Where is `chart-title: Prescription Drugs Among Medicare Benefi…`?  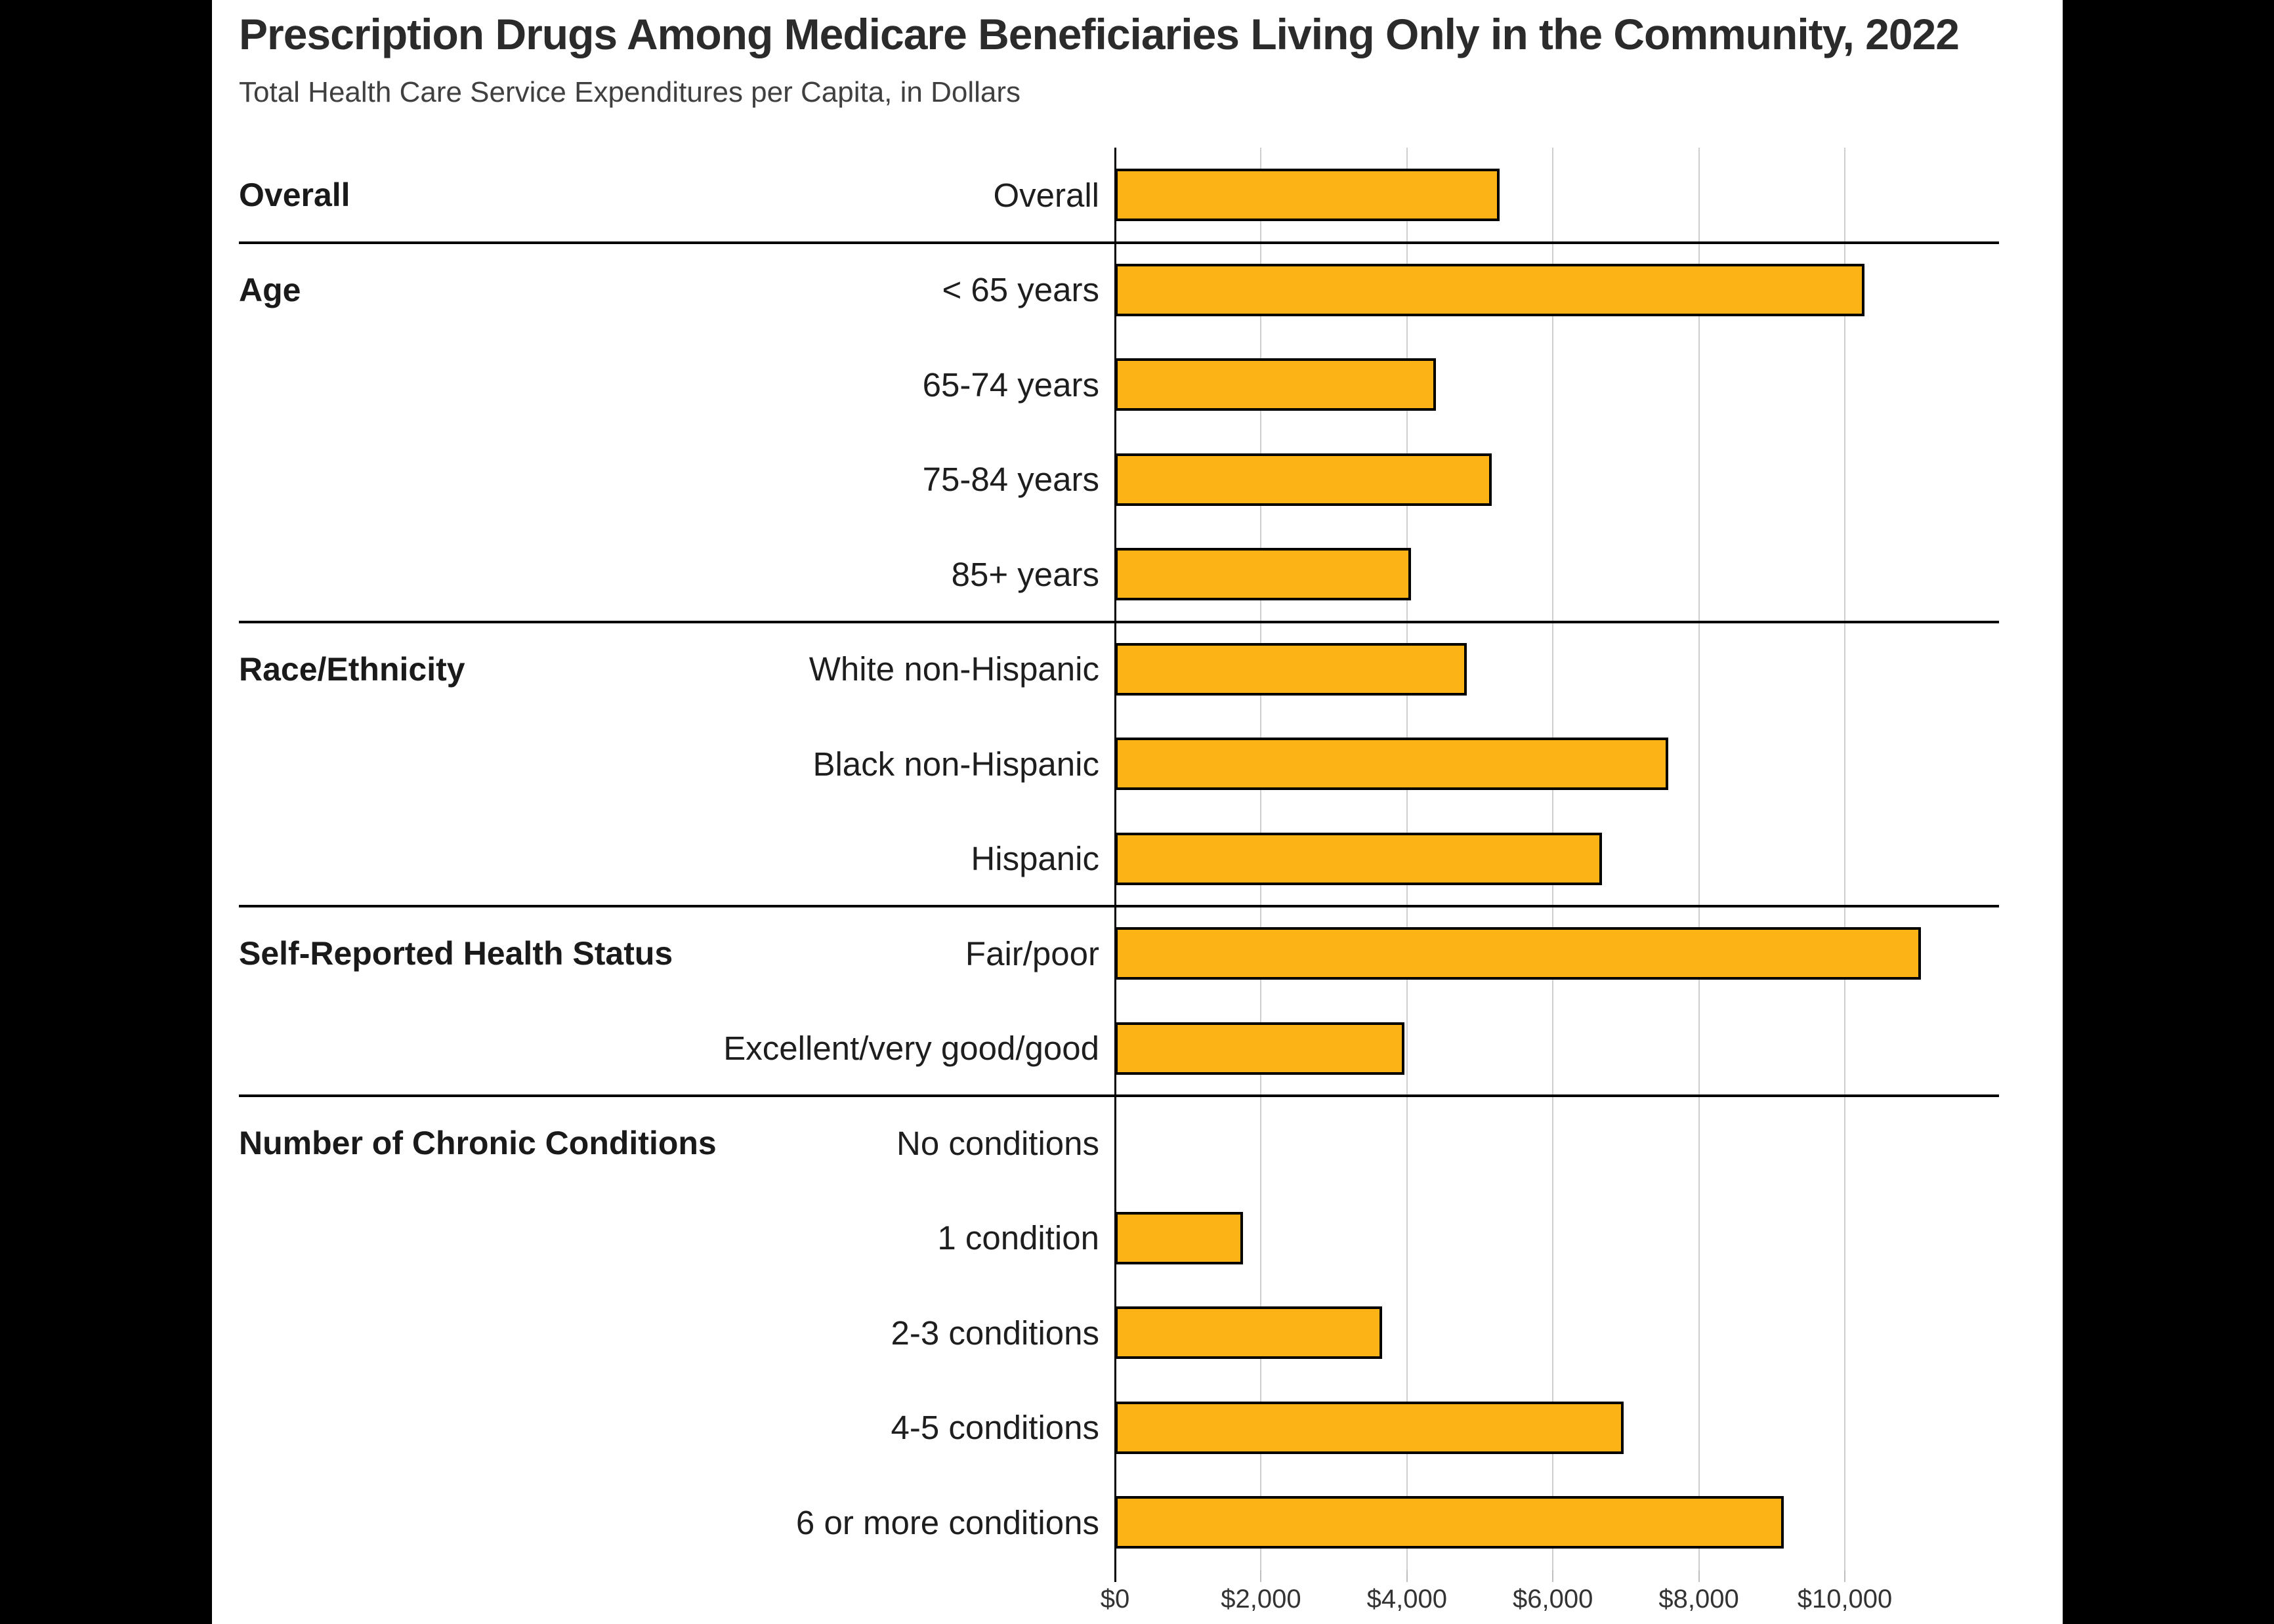 chart-title: Prescription Drugs Among Medicare Benefi… is located at coordinates (1099, 34).